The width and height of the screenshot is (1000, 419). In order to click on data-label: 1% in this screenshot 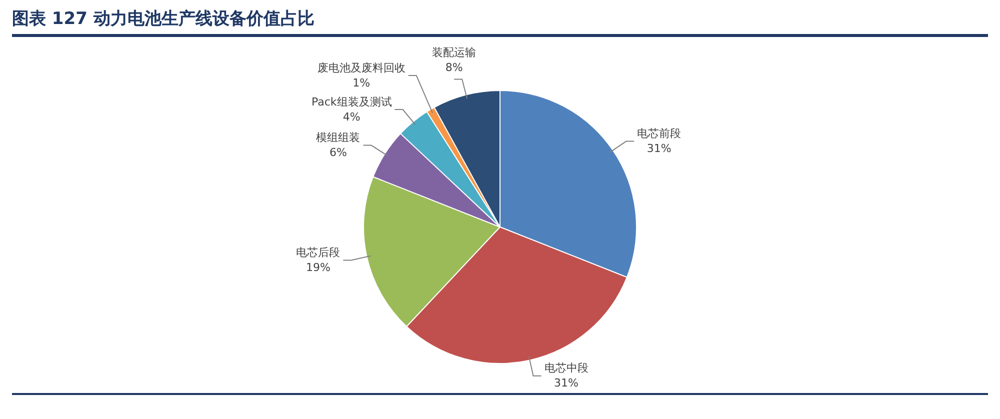, I will do `click(361, 83)`.